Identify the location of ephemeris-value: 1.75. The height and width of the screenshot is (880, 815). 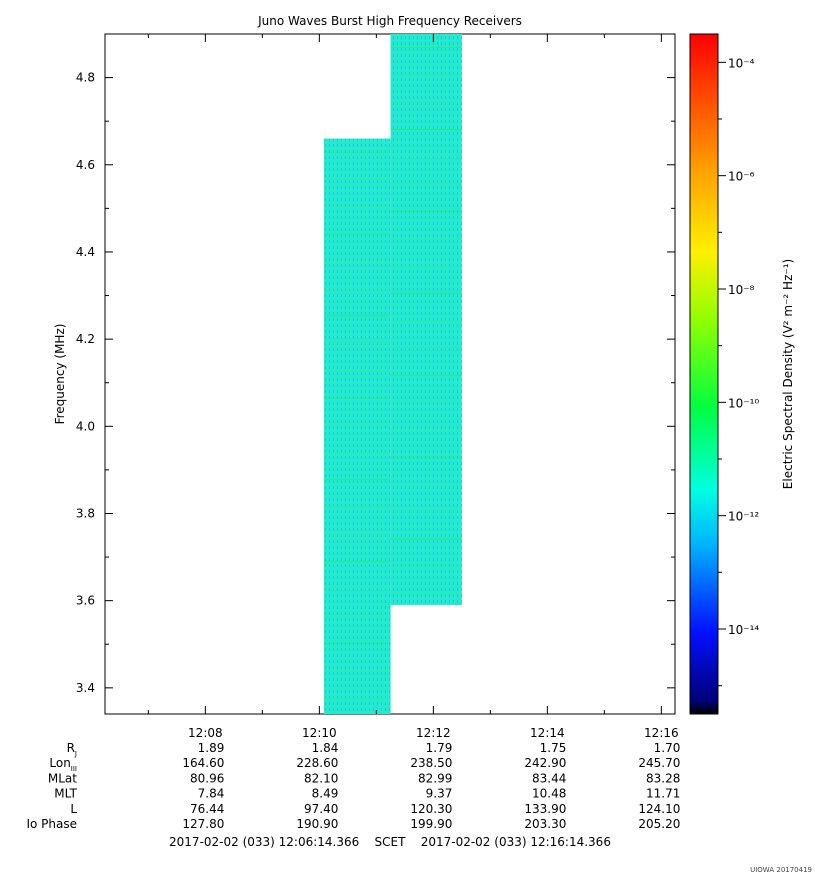
(553, 748).